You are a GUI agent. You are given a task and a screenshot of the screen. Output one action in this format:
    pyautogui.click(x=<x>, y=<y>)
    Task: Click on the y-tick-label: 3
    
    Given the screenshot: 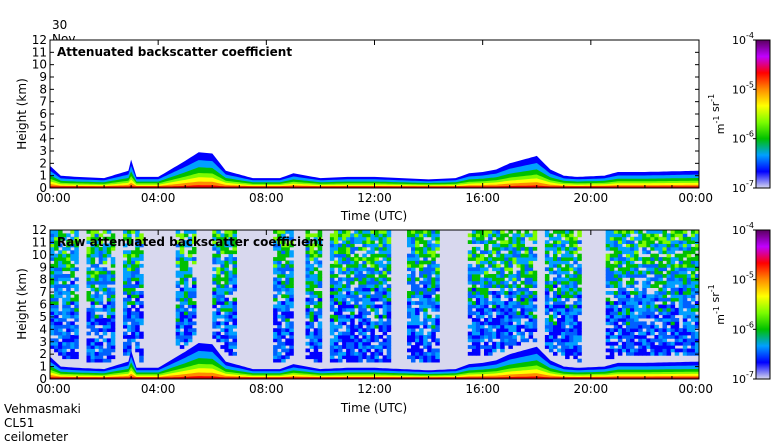 What is the action you would take?
    pyautogui.click(x=43, y=342)
    